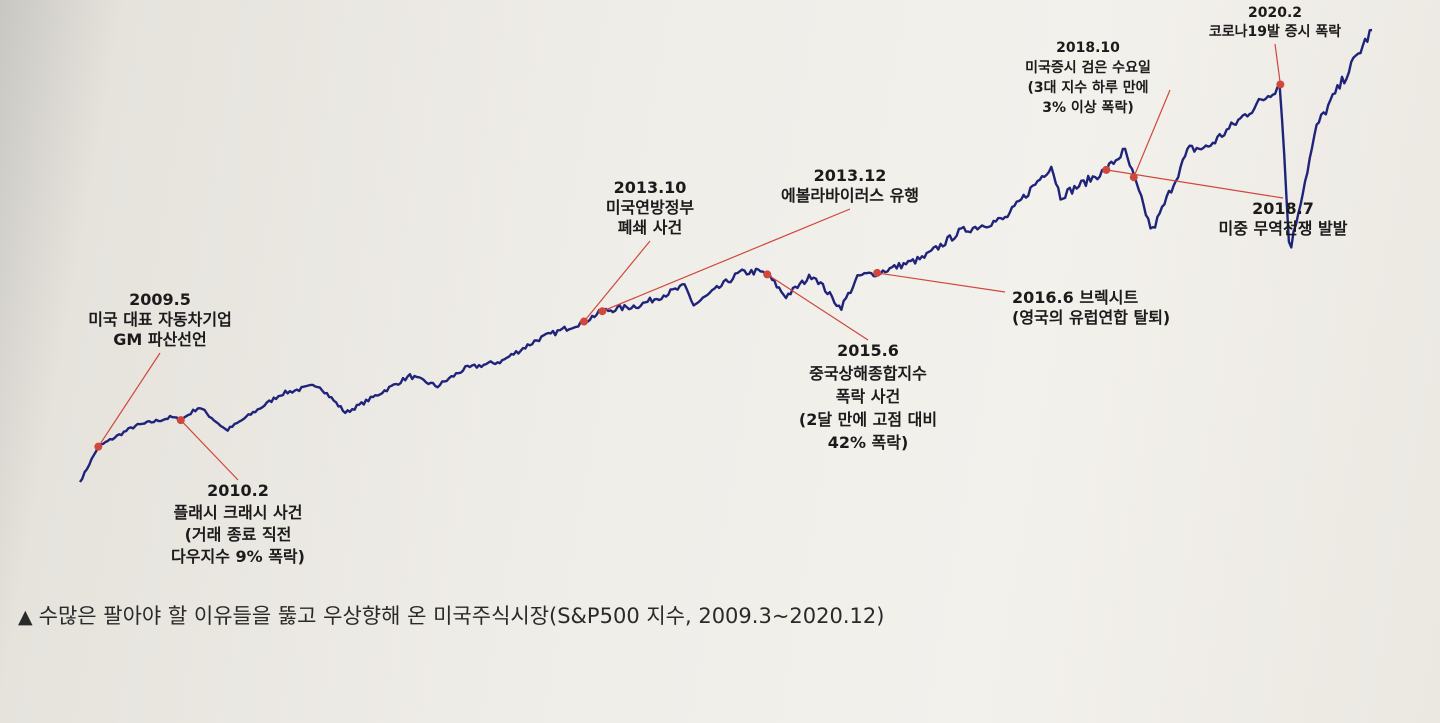 This screenshot has width=1440, height=723. What do you see at coordinates (238, 534) in the screenshot?
I see `annotation-line: (거래 종료 직전` at bounding box center [238, 534].